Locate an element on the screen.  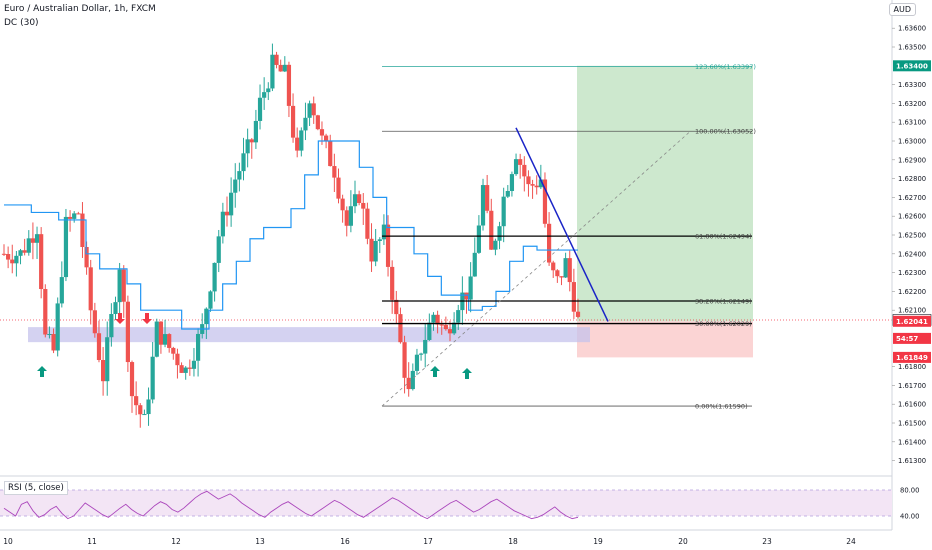
x-tick-label: 16 is located at coordinates (345, 541).